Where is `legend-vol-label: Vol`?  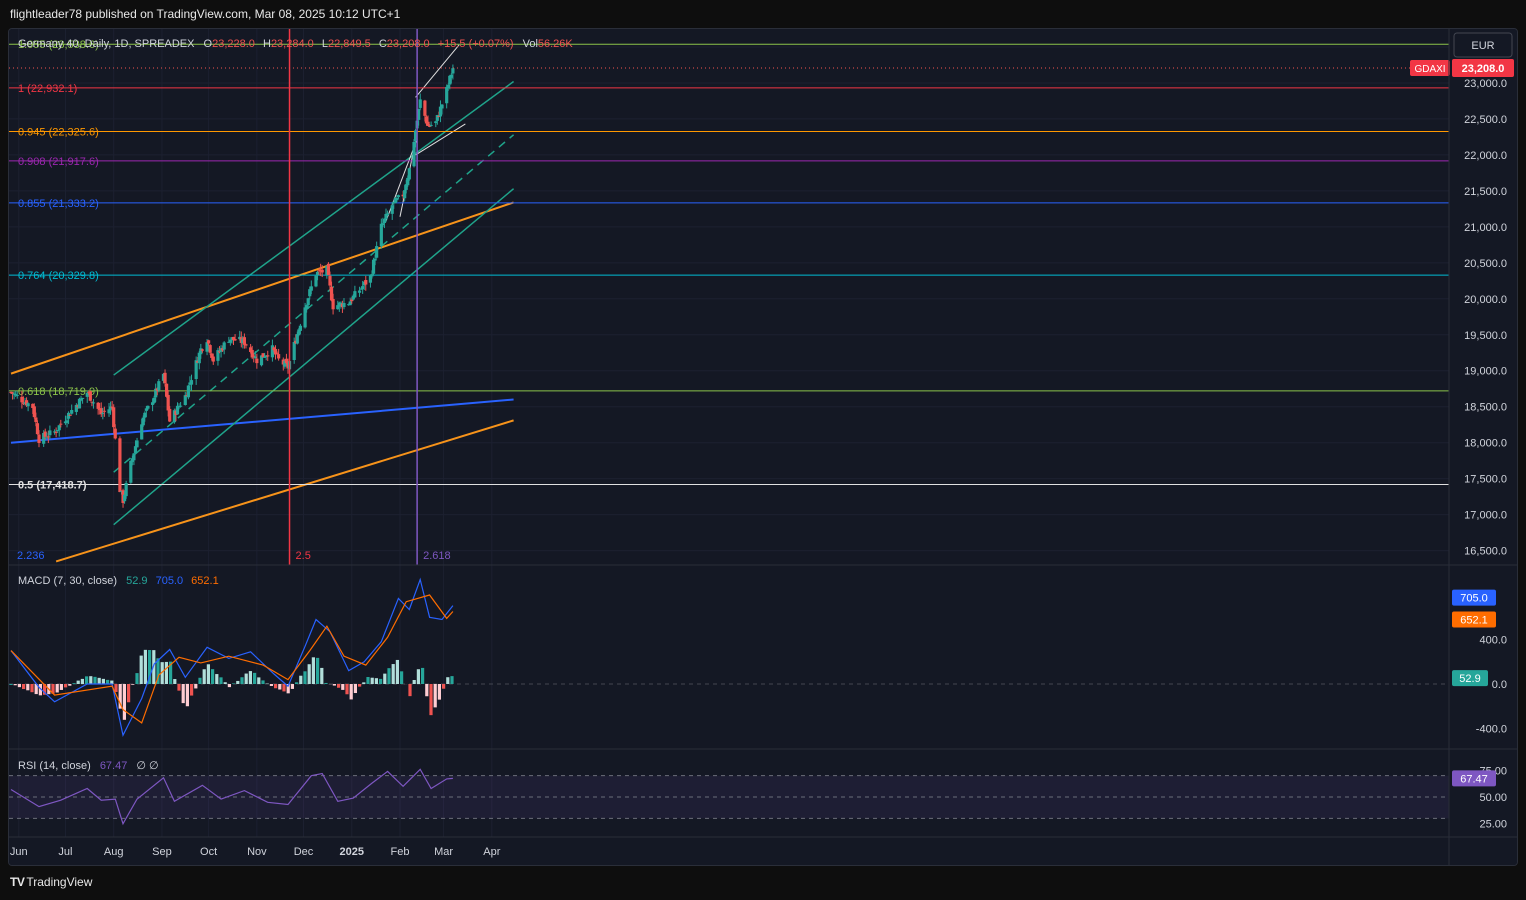
legend-vol-label: Vol is located at coordinates (530, 44).